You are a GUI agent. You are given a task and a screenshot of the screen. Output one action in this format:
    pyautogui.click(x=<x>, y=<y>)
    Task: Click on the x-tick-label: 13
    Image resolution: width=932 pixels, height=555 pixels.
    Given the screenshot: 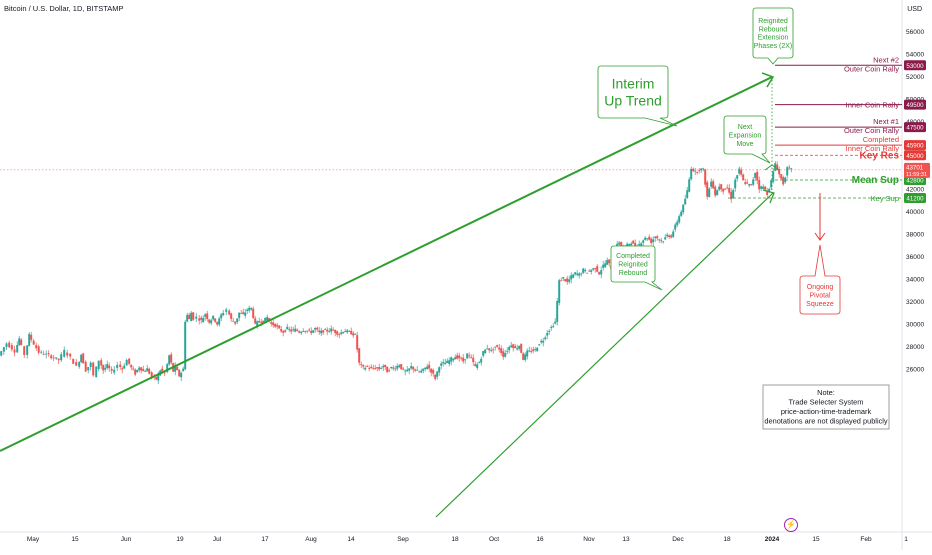 What is the action you would take?
    pyautogui.click(x=626, y=539)
    